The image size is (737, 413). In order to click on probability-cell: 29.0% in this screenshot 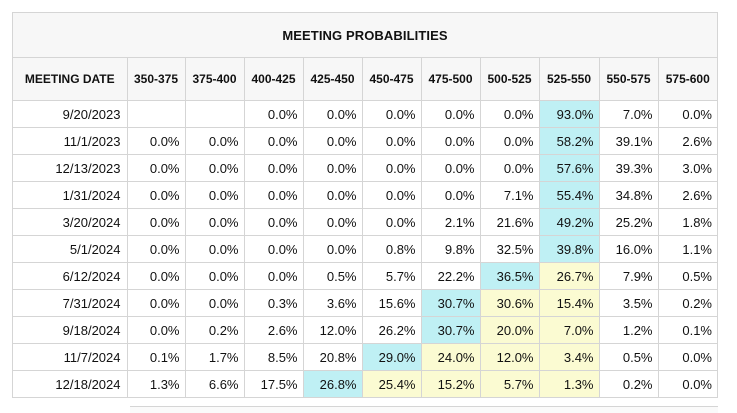, I will do `click(392, 357)`.